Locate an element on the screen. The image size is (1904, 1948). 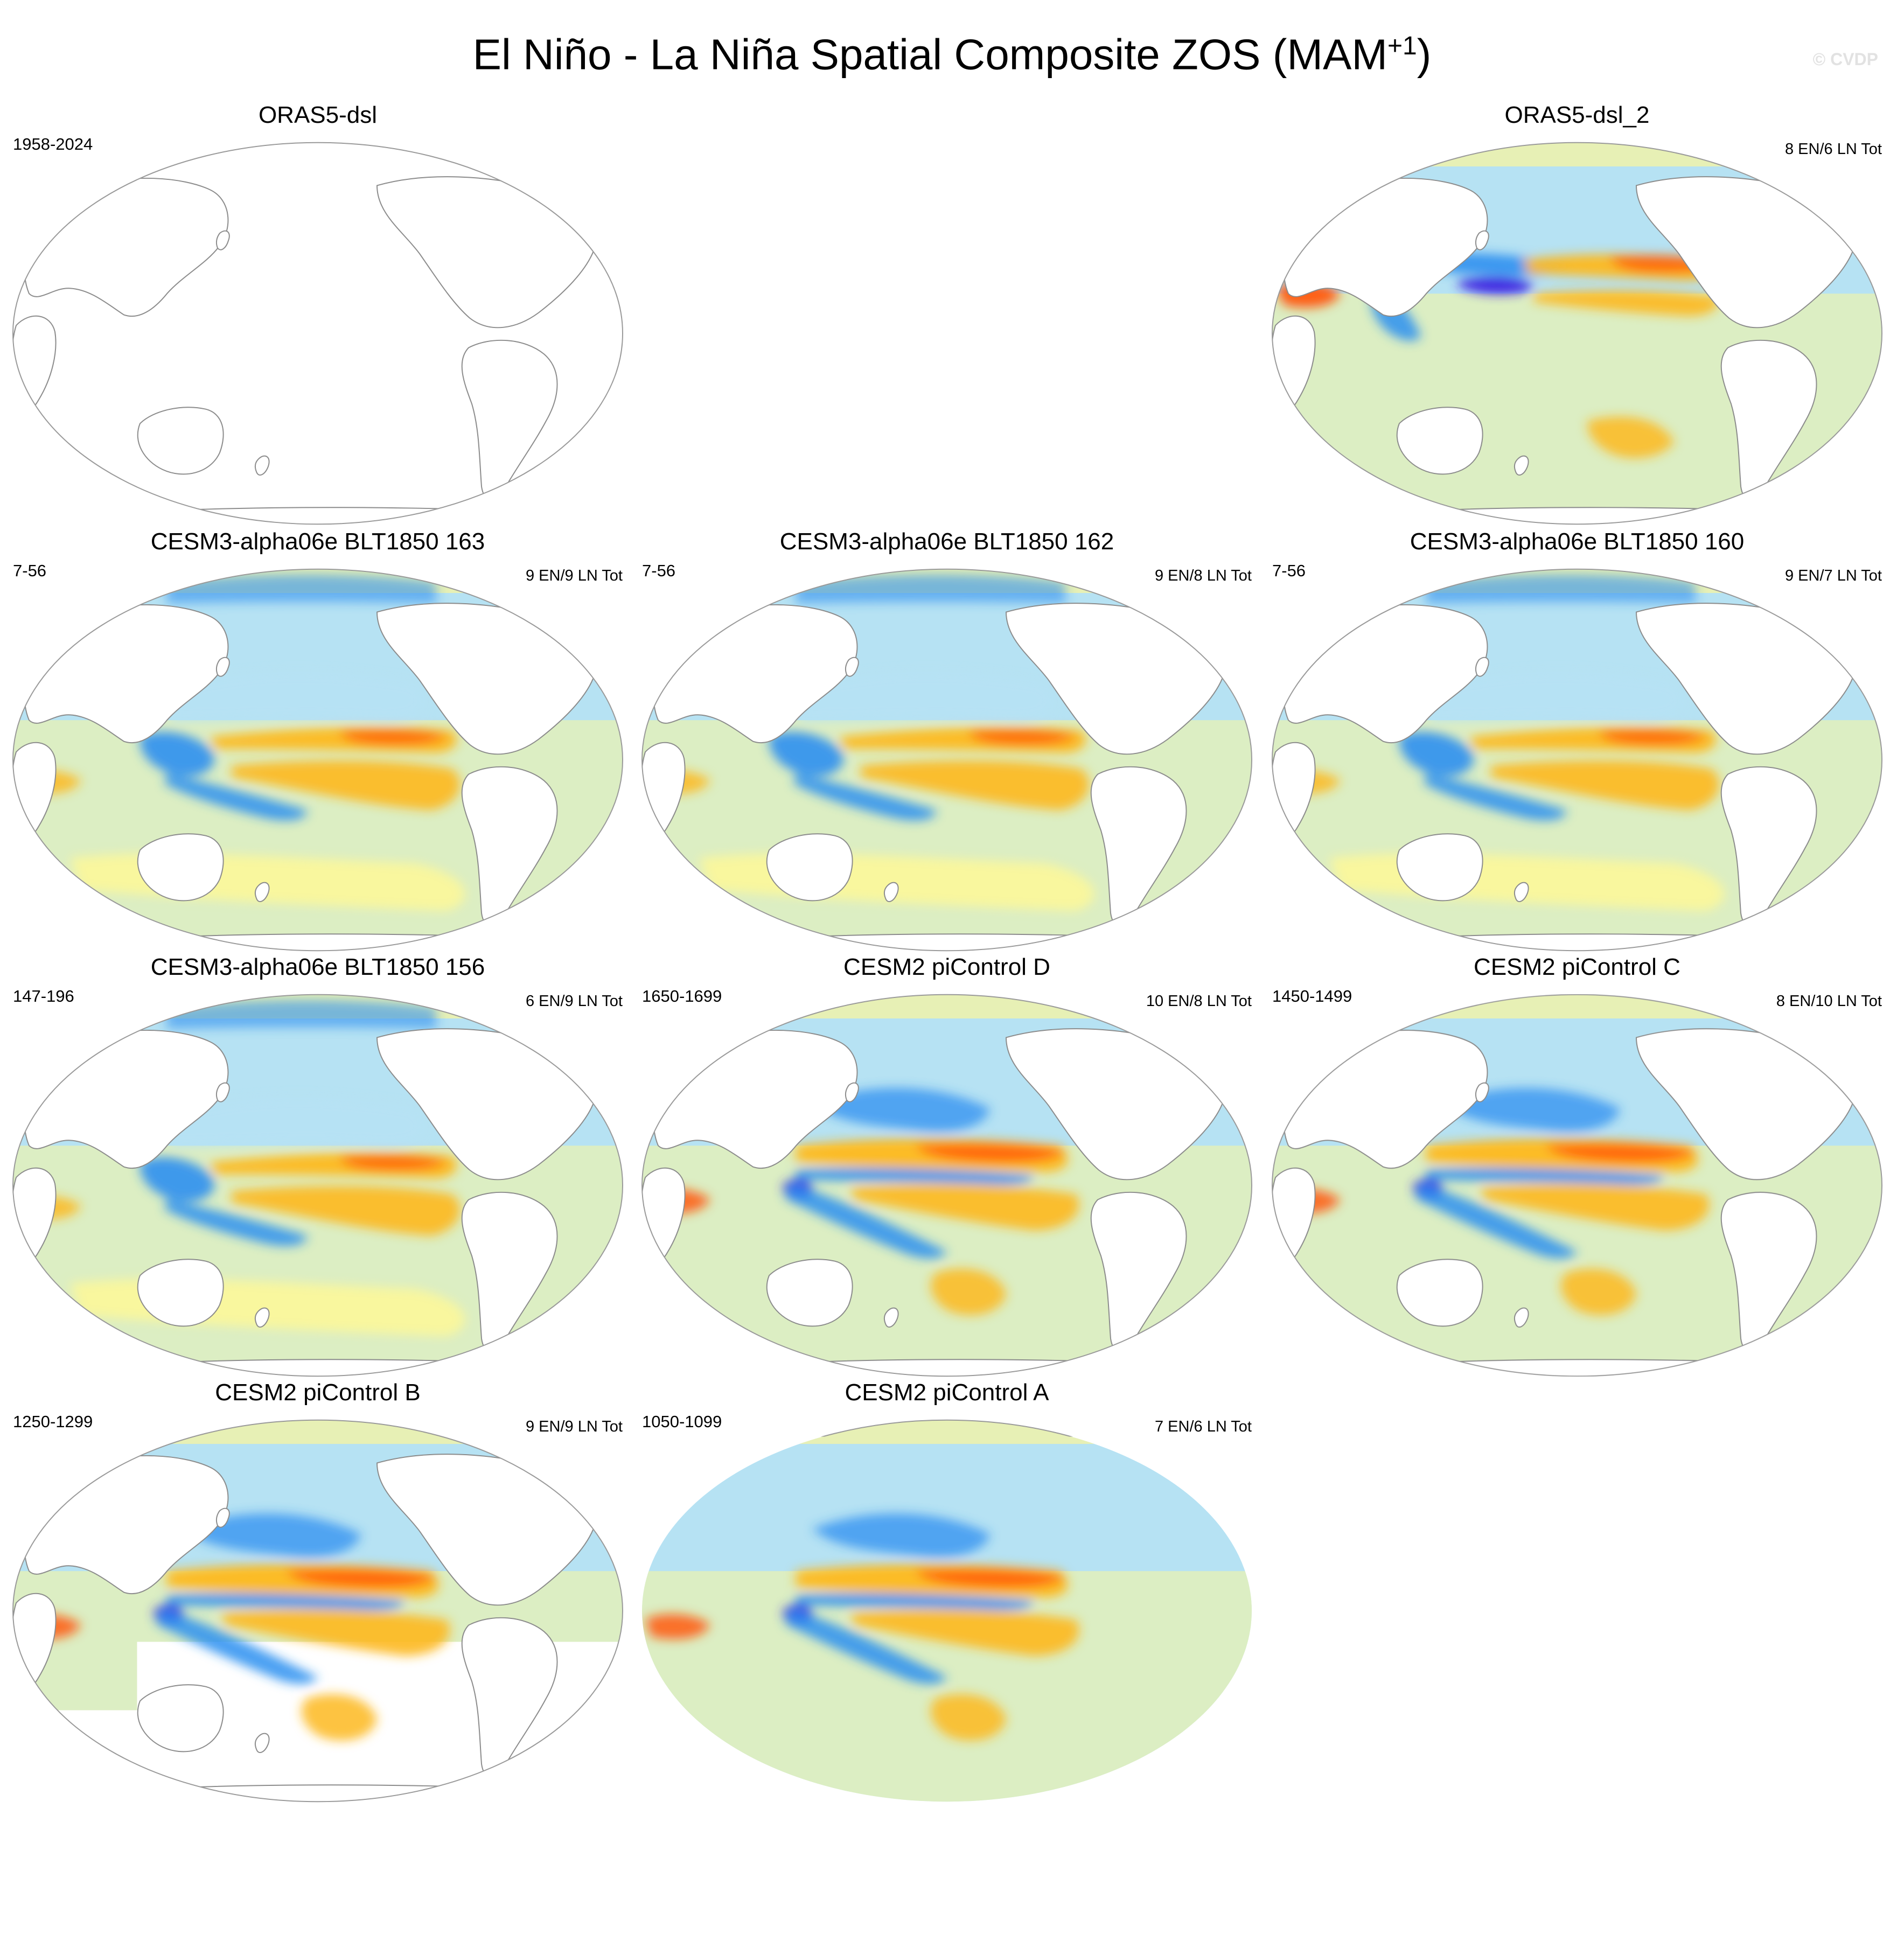
colorbar-unit-label: cm is located at coordinates (952, 1929).